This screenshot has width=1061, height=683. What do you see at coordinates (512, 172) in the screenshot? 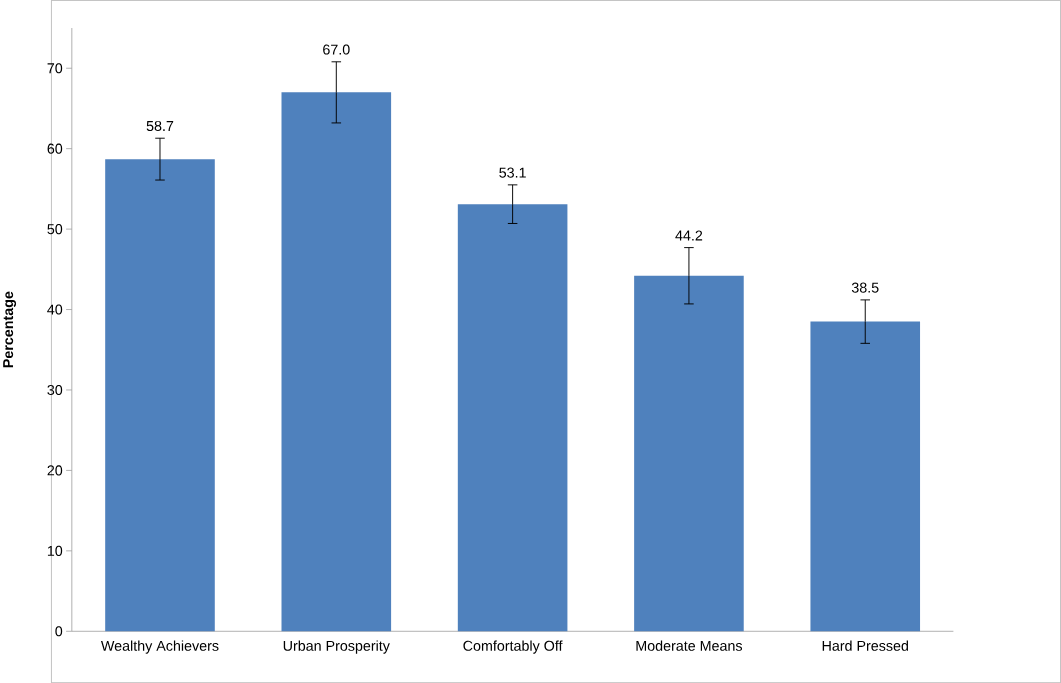
I see `data-label: 53.1` at bounding box center [512, 172].